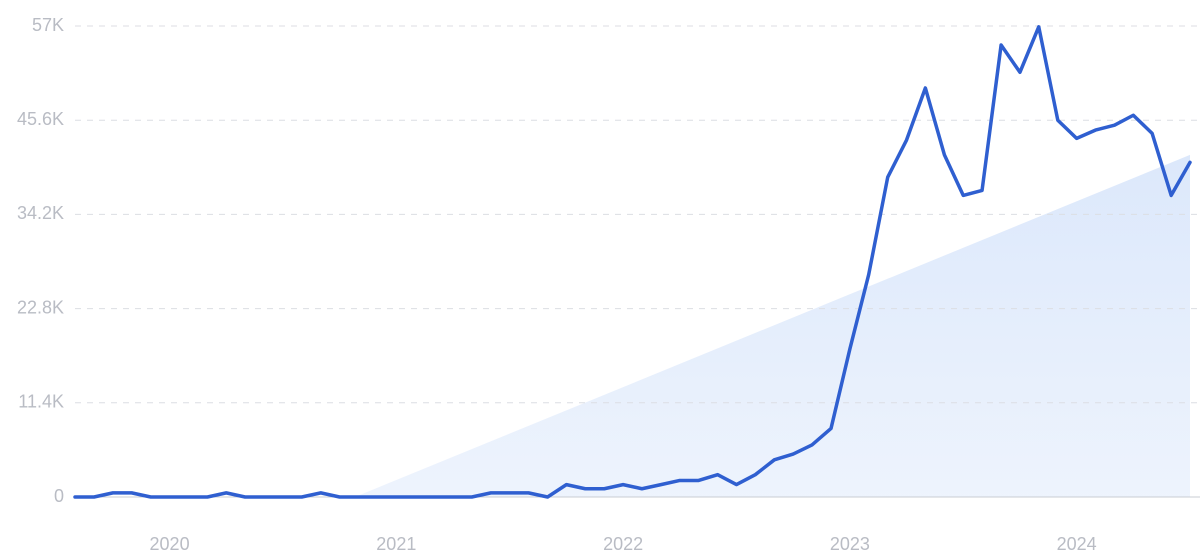  Describe the element at coordinates (850, 544) in the screenshot. I see `x-tick-label: 2023` at that location.